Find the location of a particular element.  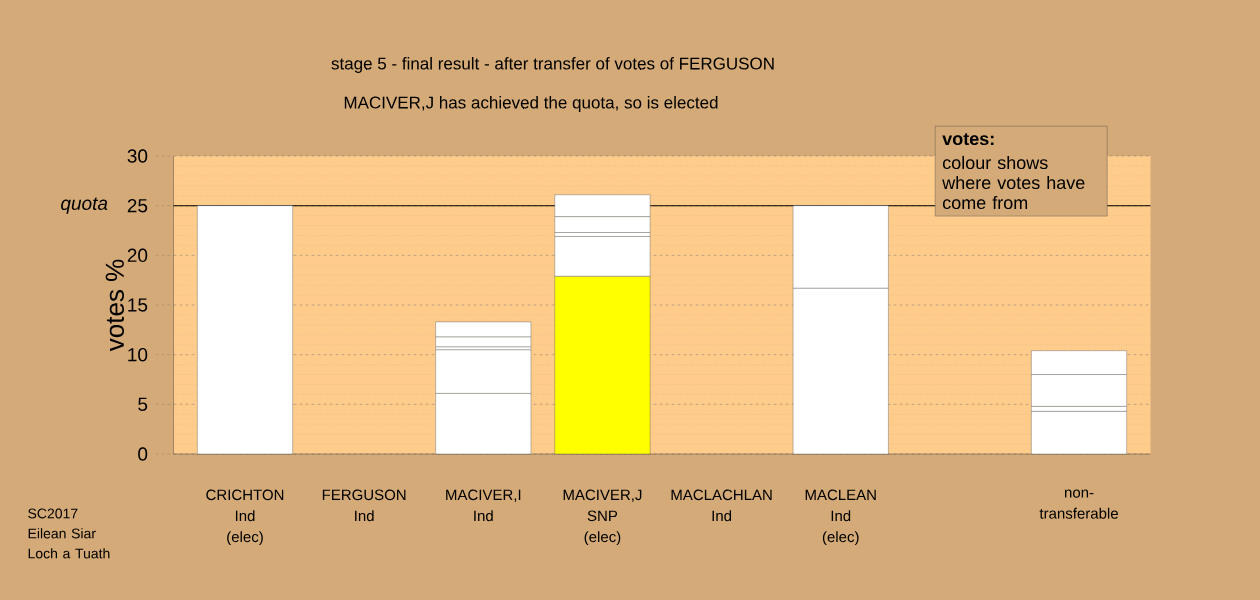

x-tick-label: FERGUSON Ind is located at coordinates (364, 505).